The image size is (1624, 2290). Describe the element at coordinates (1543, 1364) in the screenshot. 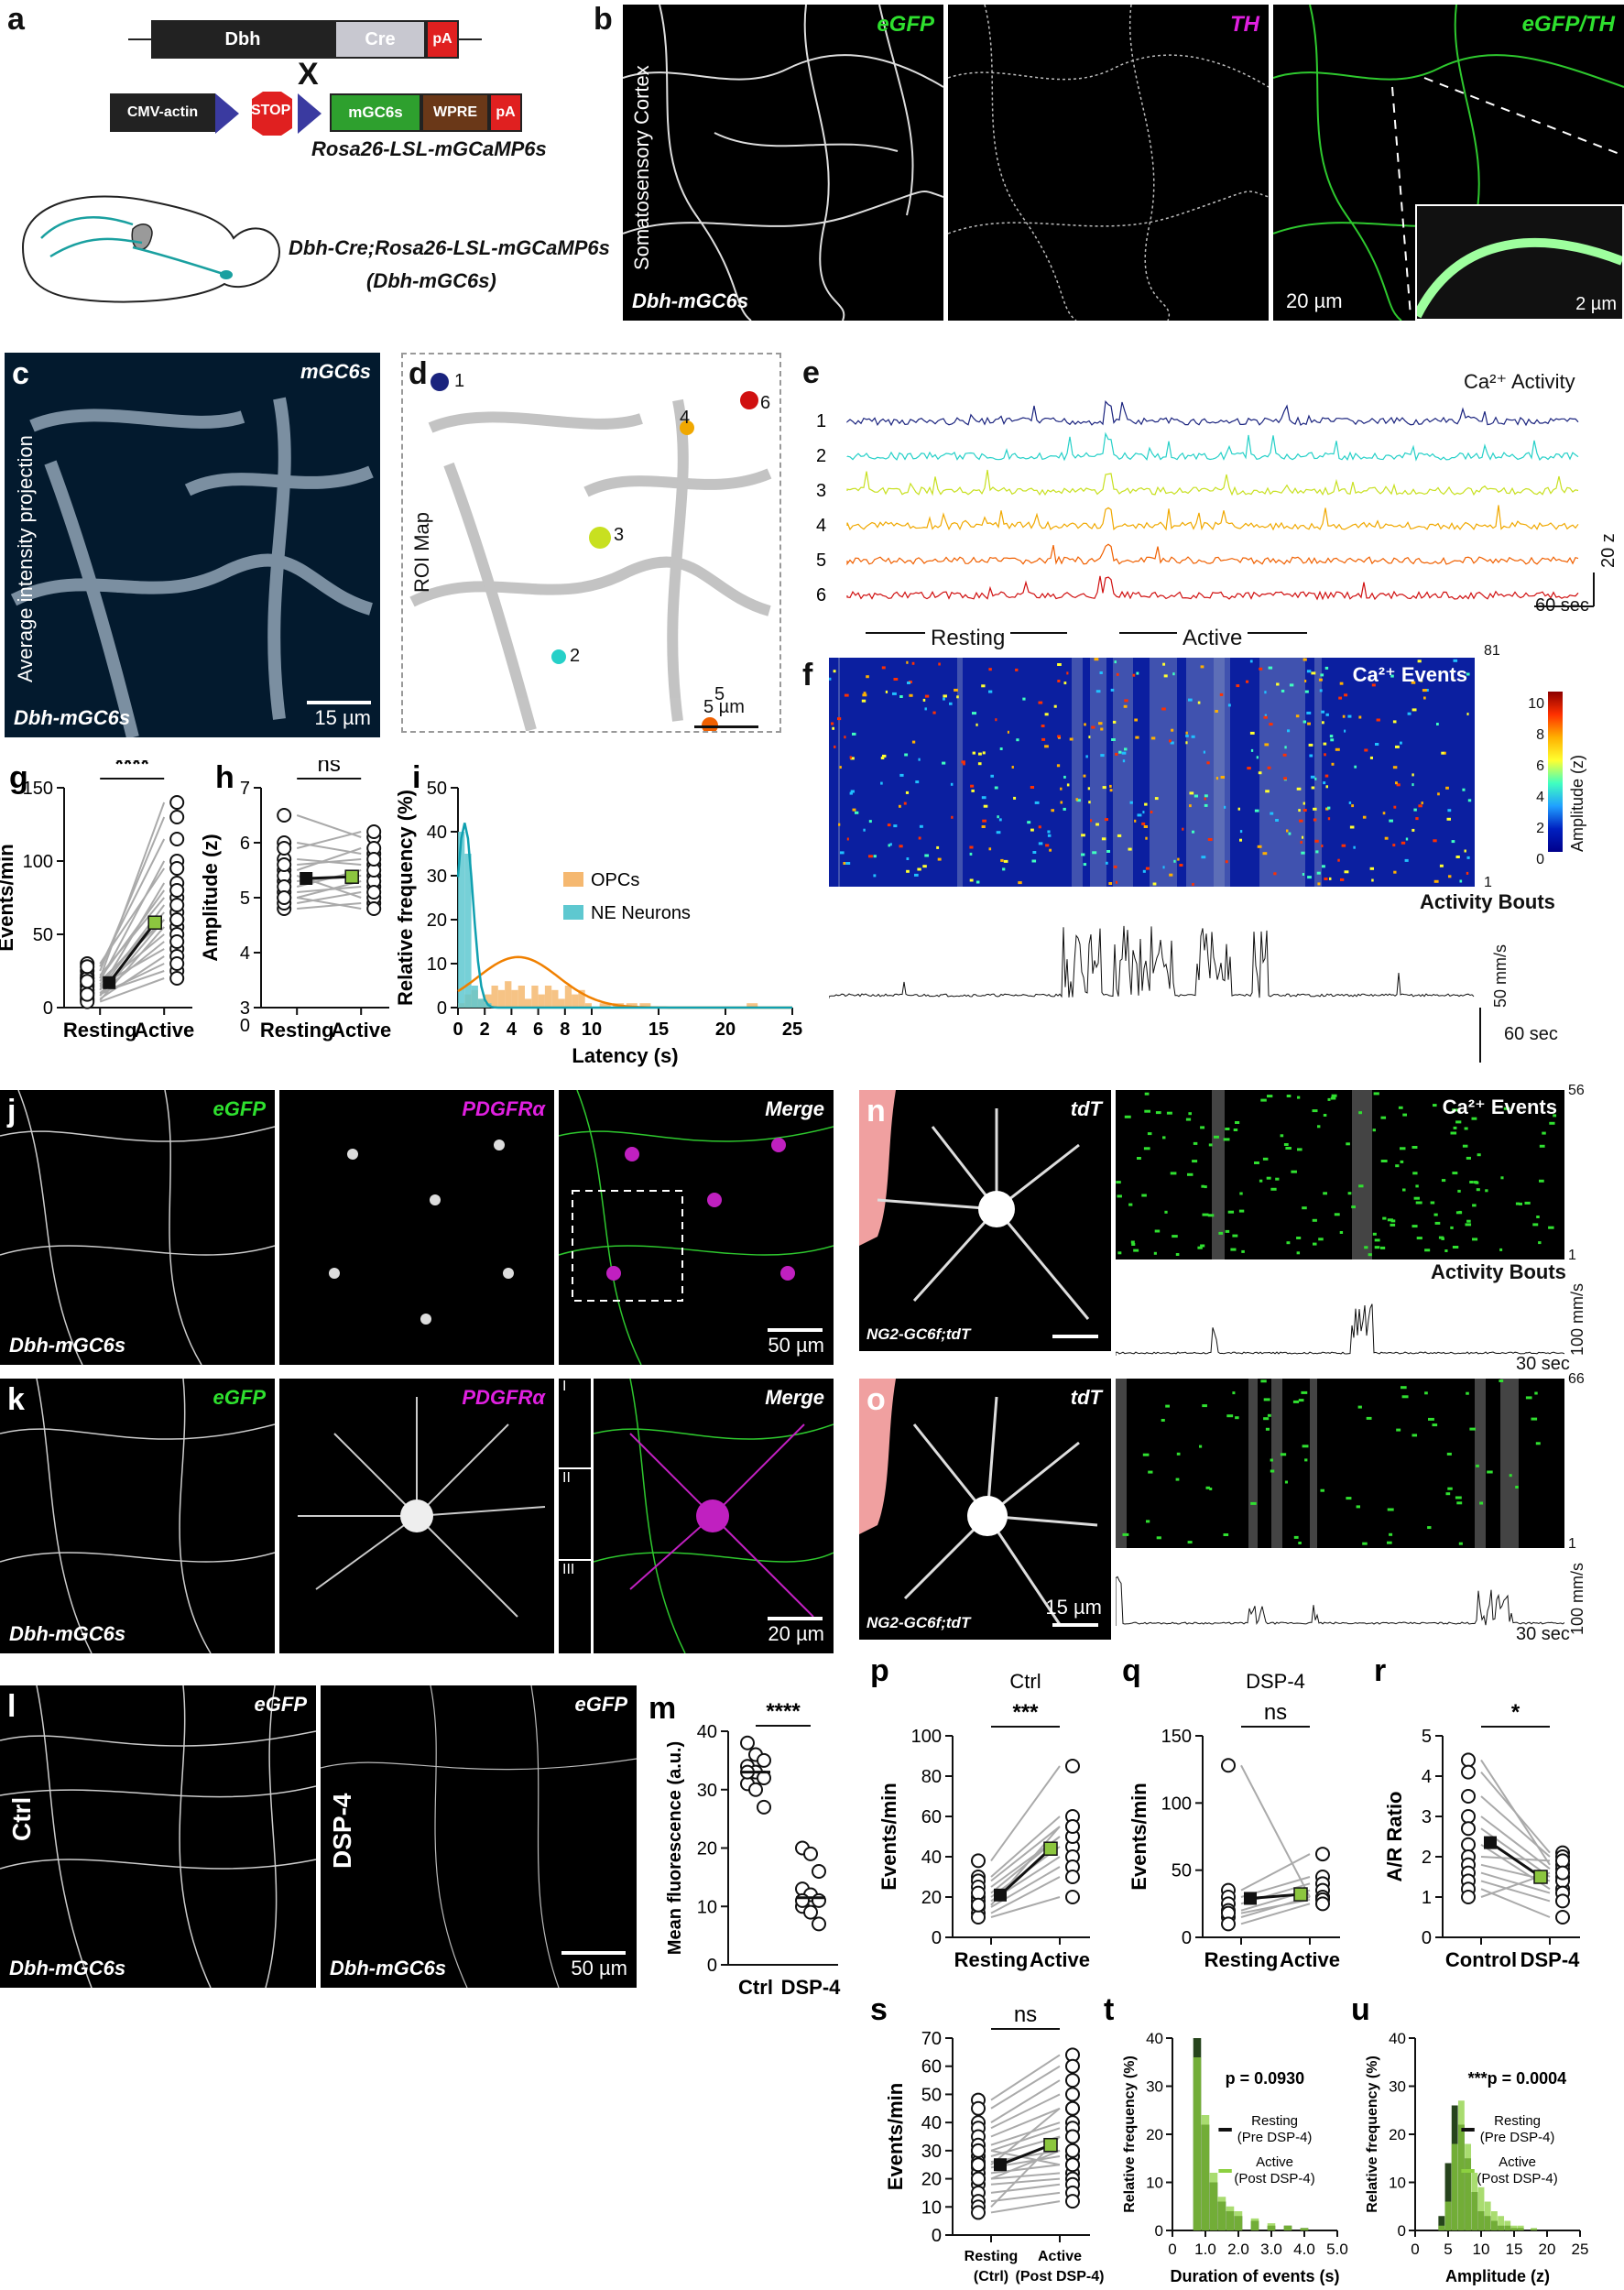

I see `n-xscale: 30 sec` at that location.